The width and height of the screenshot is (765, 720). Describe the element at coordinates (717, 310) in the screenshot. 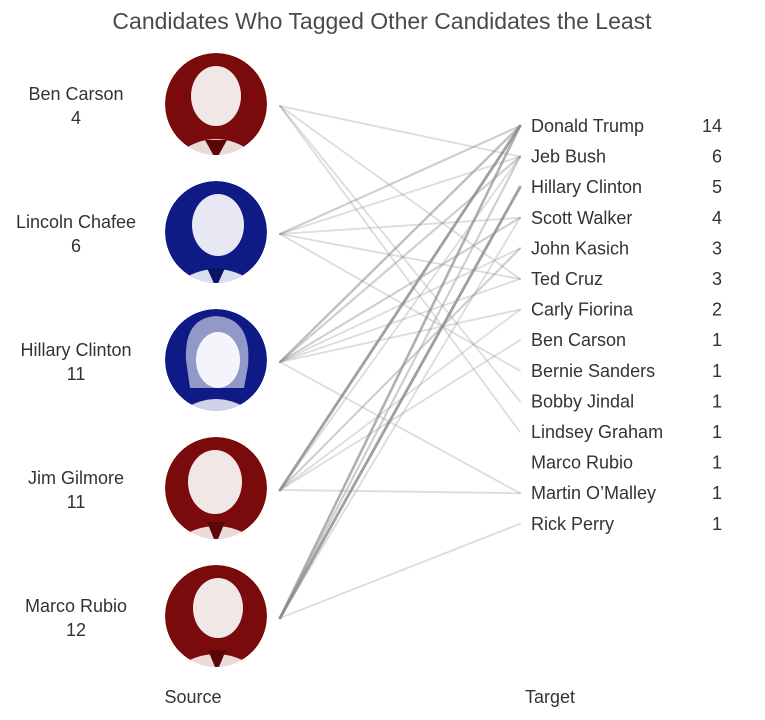

I see `target-count-label: 2` at that location.